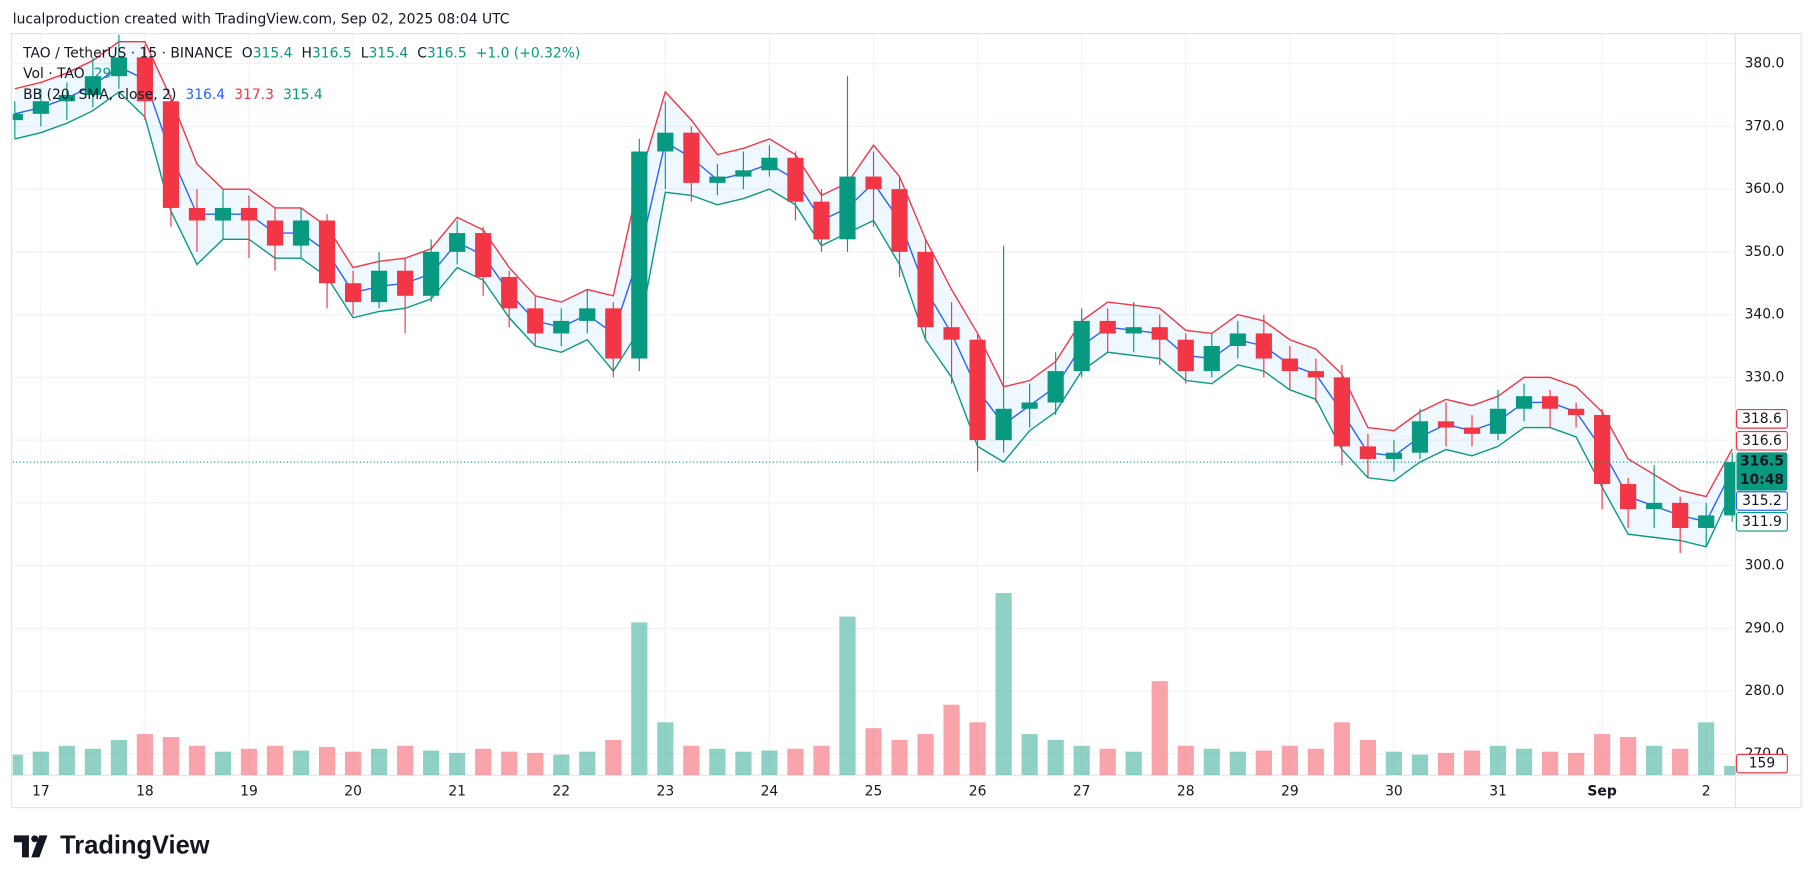 The height and width of the screenshot is (884, 1814). I want to click on y-tick-label: 380.0, so click(1765, 64).